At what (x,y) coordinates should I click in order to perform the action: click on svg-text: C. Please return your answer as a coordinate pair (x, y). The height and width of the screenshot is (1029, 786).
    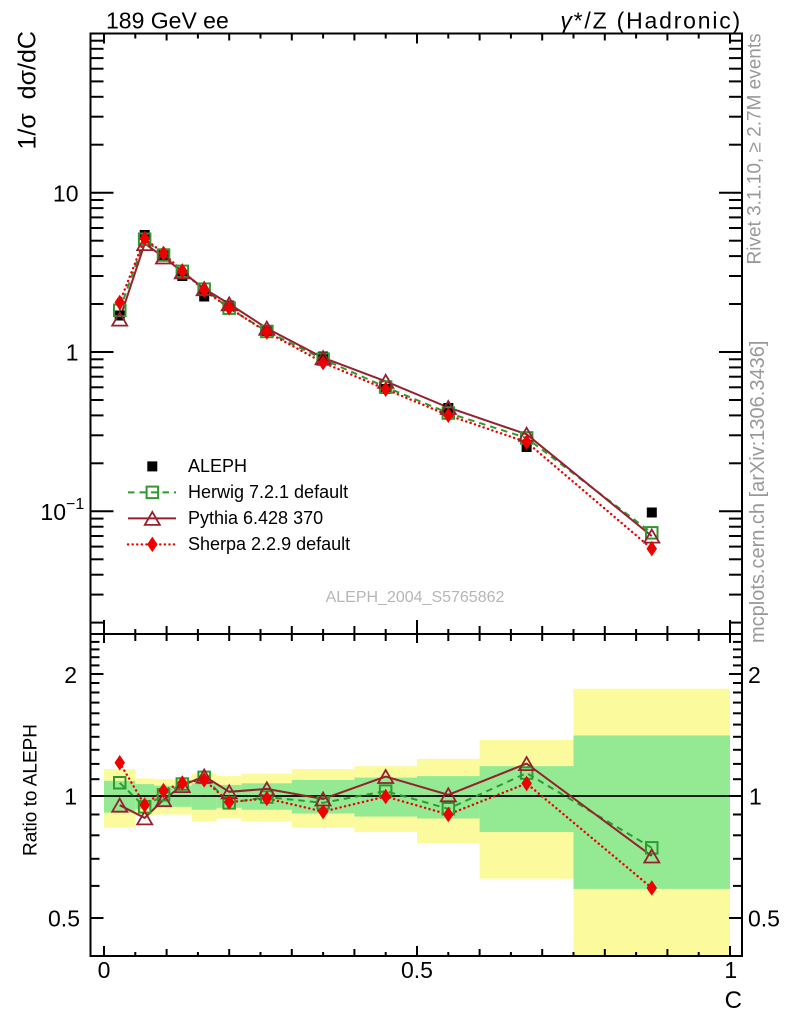
    Looking at the image, I should click on (733, 1000).